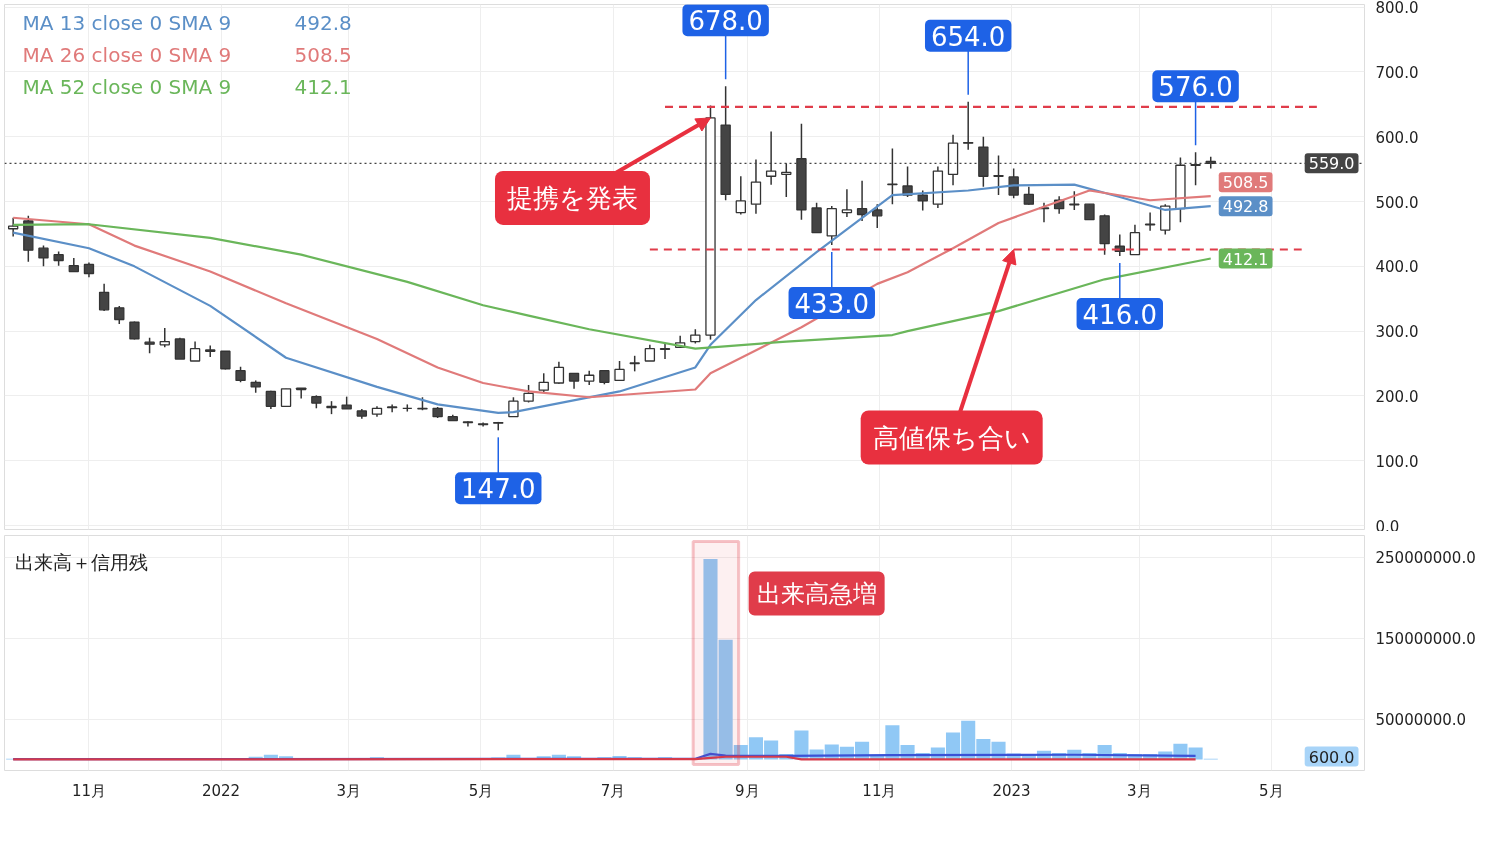 The height and width of the screenshot is (849, 1509). Describe the element at coordinates (831, 303) in the screenshot. I see `annotation: 433.0` at that location.